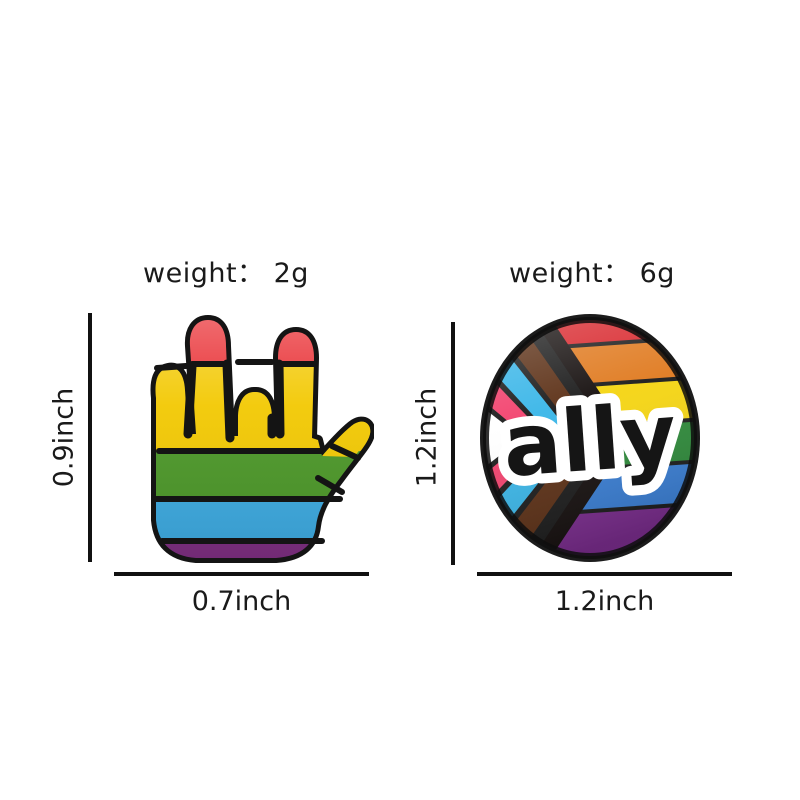 This screenshot has height=800, width=800. I want to click on ally-pin-inner-ring, so click(590, 438).